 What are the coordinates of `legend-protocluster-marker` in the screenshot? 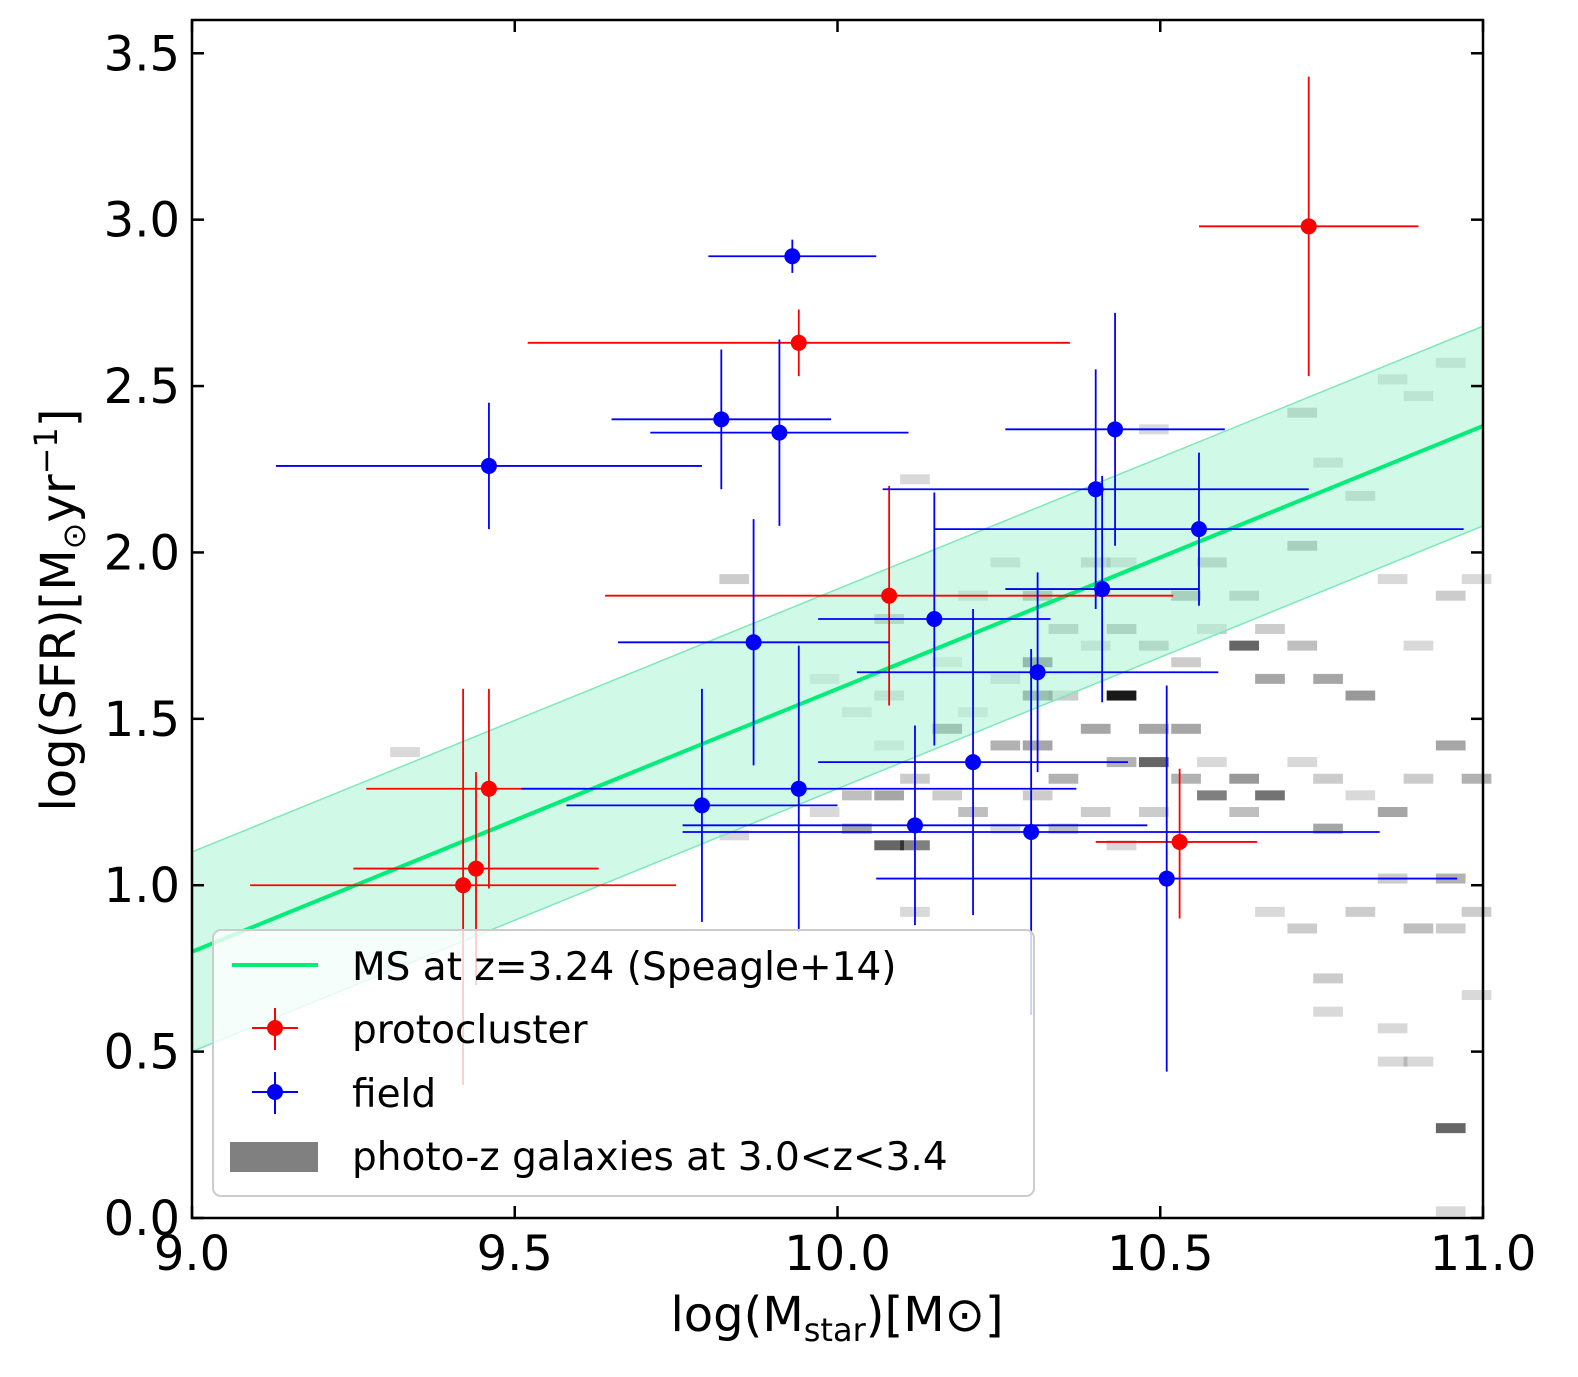 It's located at (275, 1028).